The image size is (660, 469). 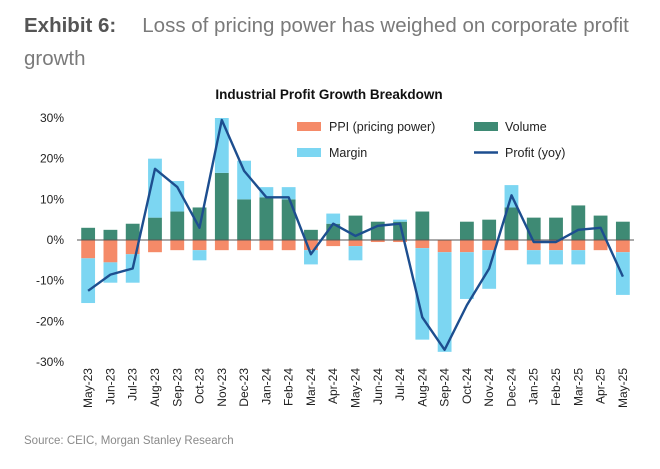 I want to click on legend-swatch-ppi, so click(x=309, y=126).